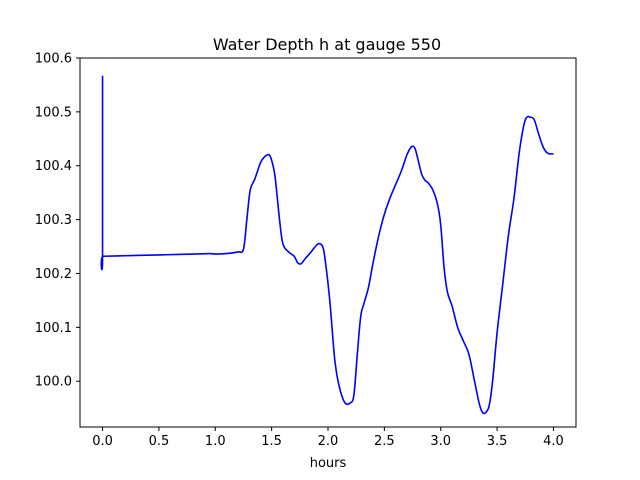 The width and height of the screenshot is (640, 480). Describe the element at coordinates (497, 441) in the screenshot. I see `x-tick-label: 3.5` at that location.